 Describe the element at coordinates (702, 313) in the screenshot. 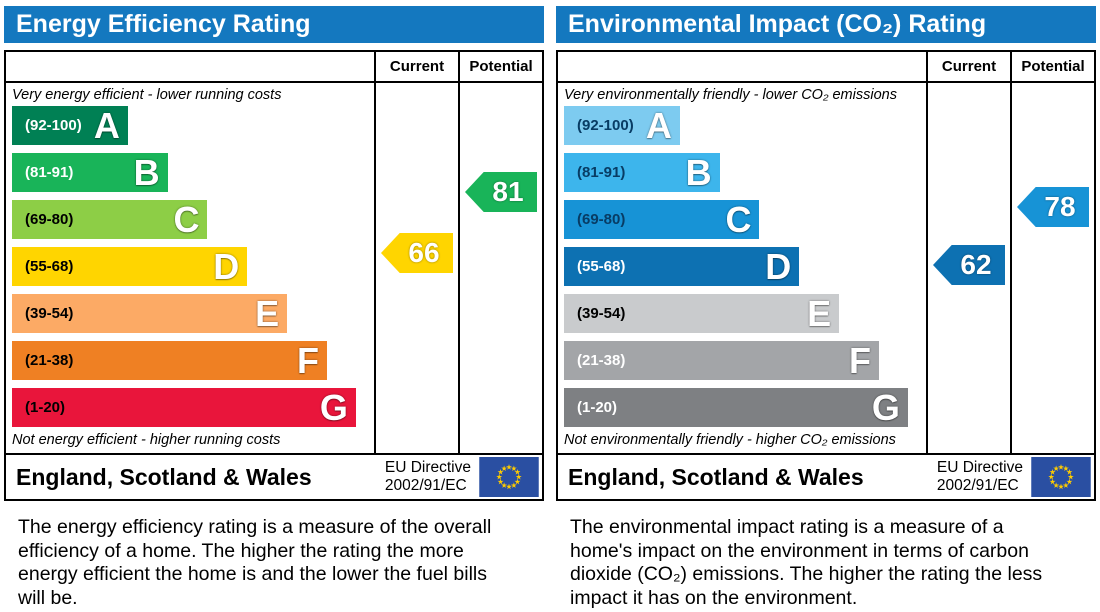

I see `band-bar: (39-54) E` at that location.